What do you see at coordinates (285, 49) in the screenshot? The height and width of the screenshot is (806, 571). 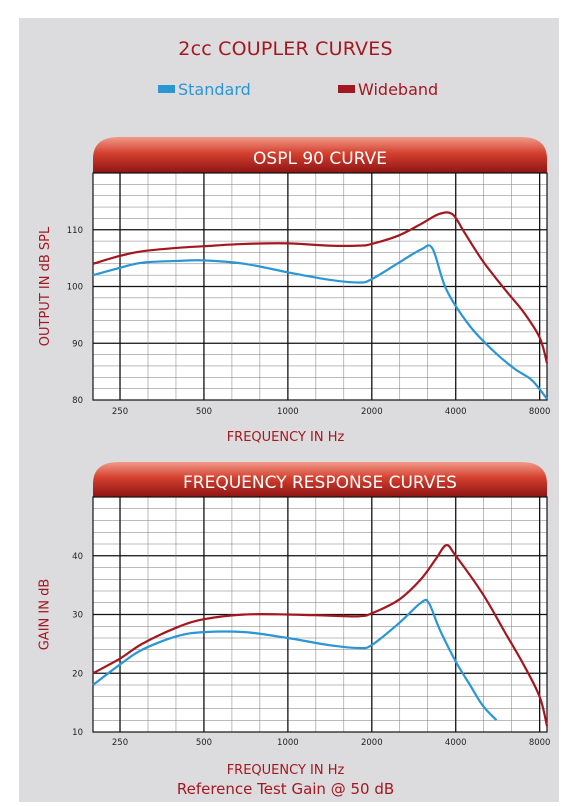 I see `page-title: 2cc COUPLER CURVES` at bounding box center [285, 49].